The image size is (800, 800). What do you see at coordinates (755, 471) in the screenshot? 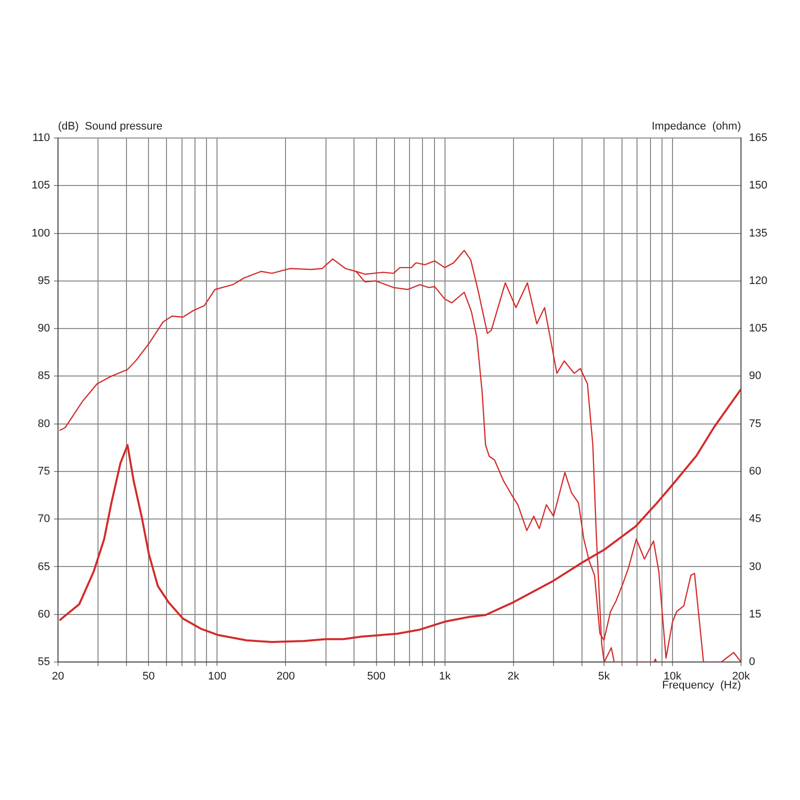
I see `y2-tick-label: 60` at bounding box center [755, 471].